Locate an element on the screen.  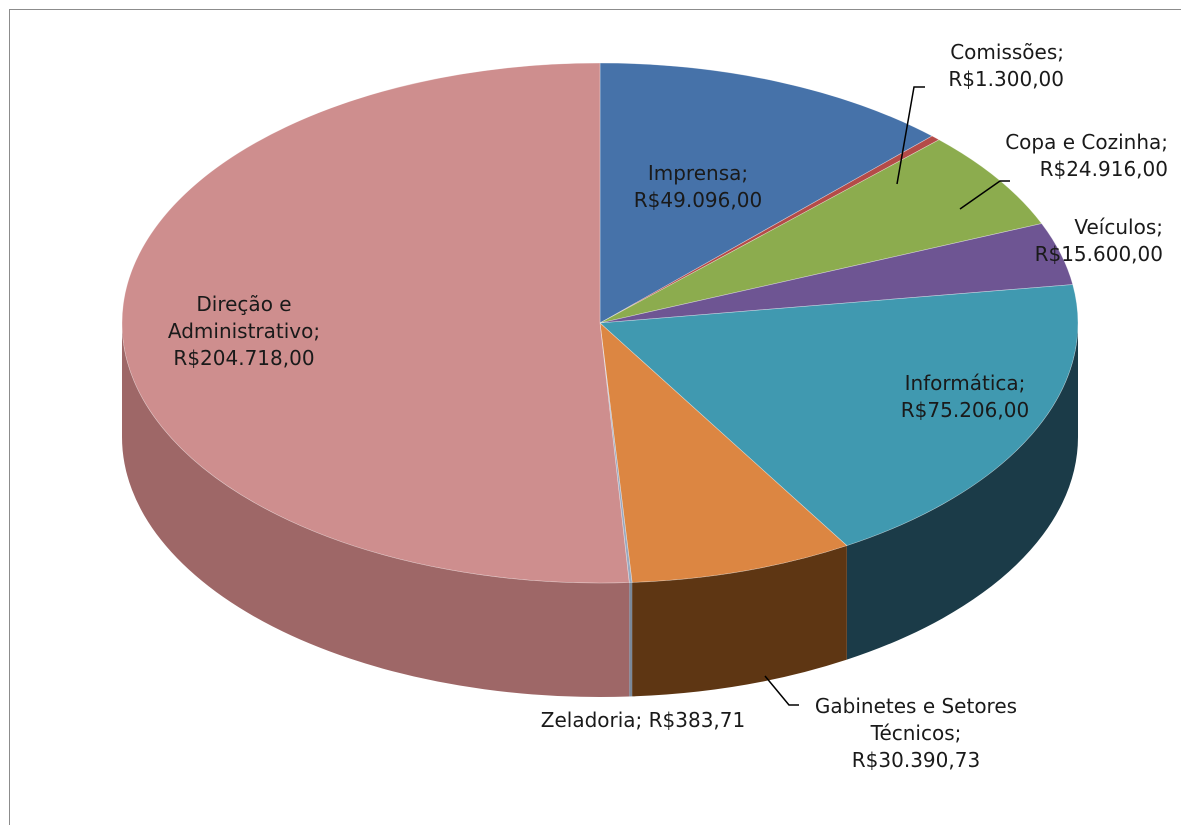
label-comissoes: Comissões; R$1.300,00 is located at coordinates (1006, 65).